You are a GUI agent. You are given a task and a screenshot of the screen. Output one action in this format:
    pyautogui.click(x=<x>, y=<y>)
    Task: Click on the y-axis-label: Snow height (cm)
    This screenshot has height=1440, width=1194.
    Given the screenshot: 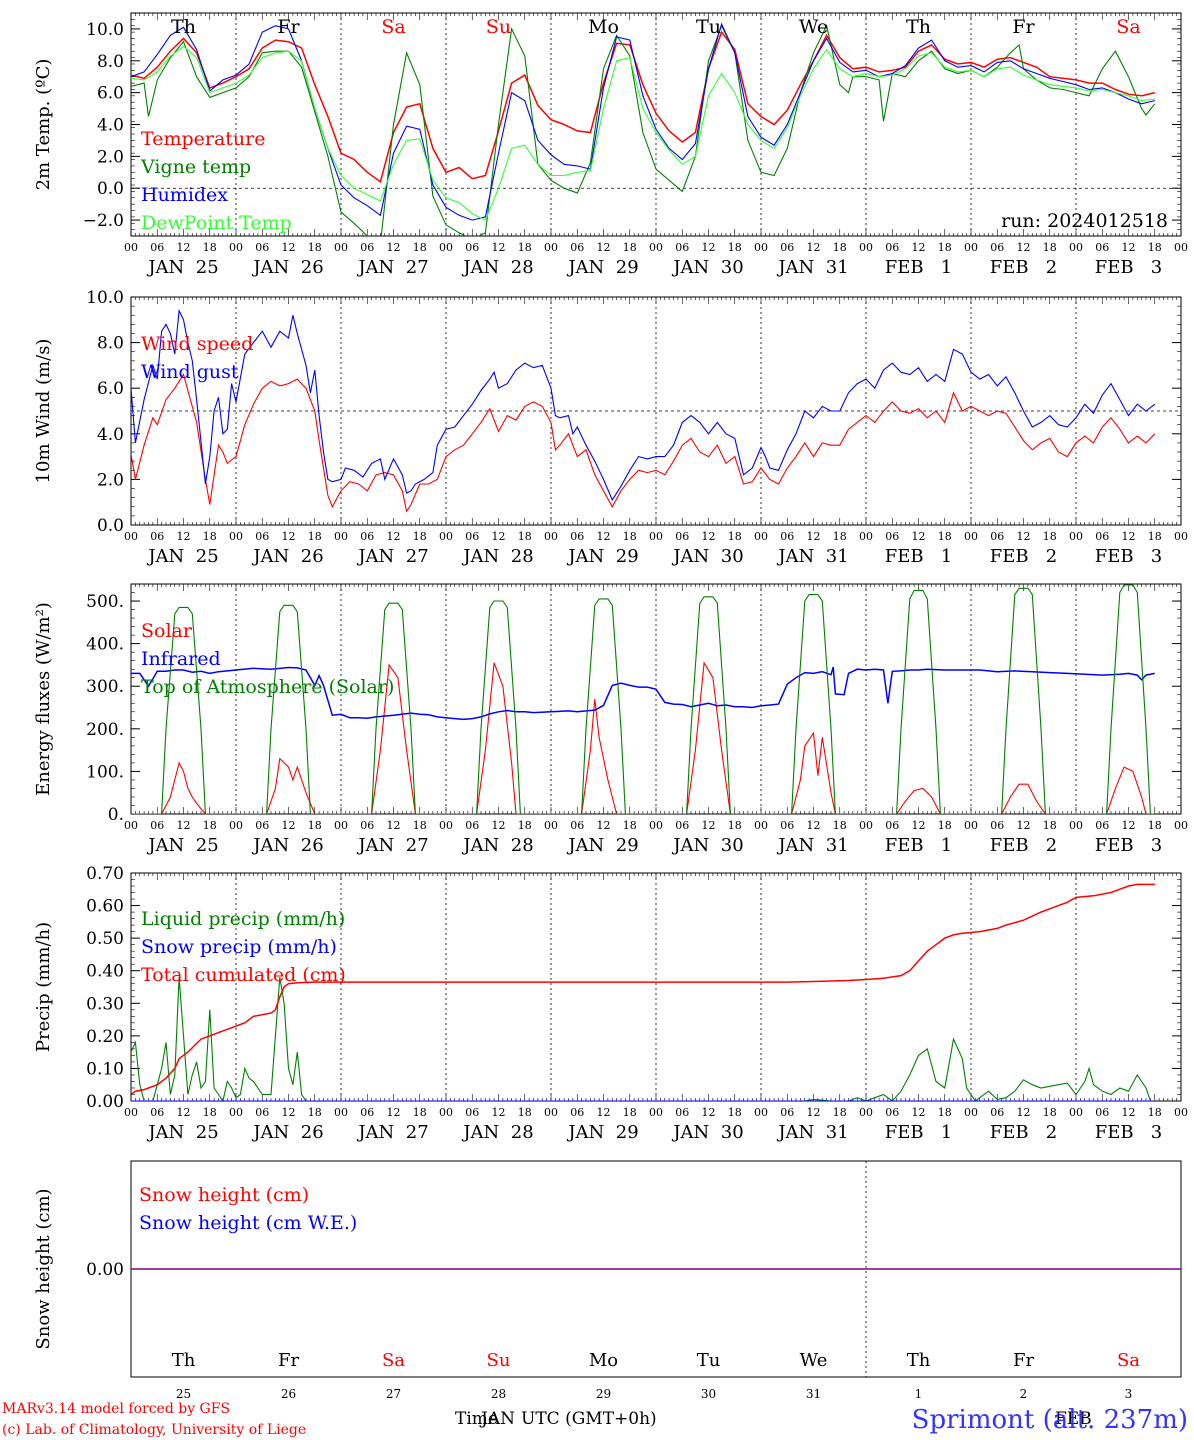 What is the action you would take?
    pyautogui.click(x=43, y=1268)
    